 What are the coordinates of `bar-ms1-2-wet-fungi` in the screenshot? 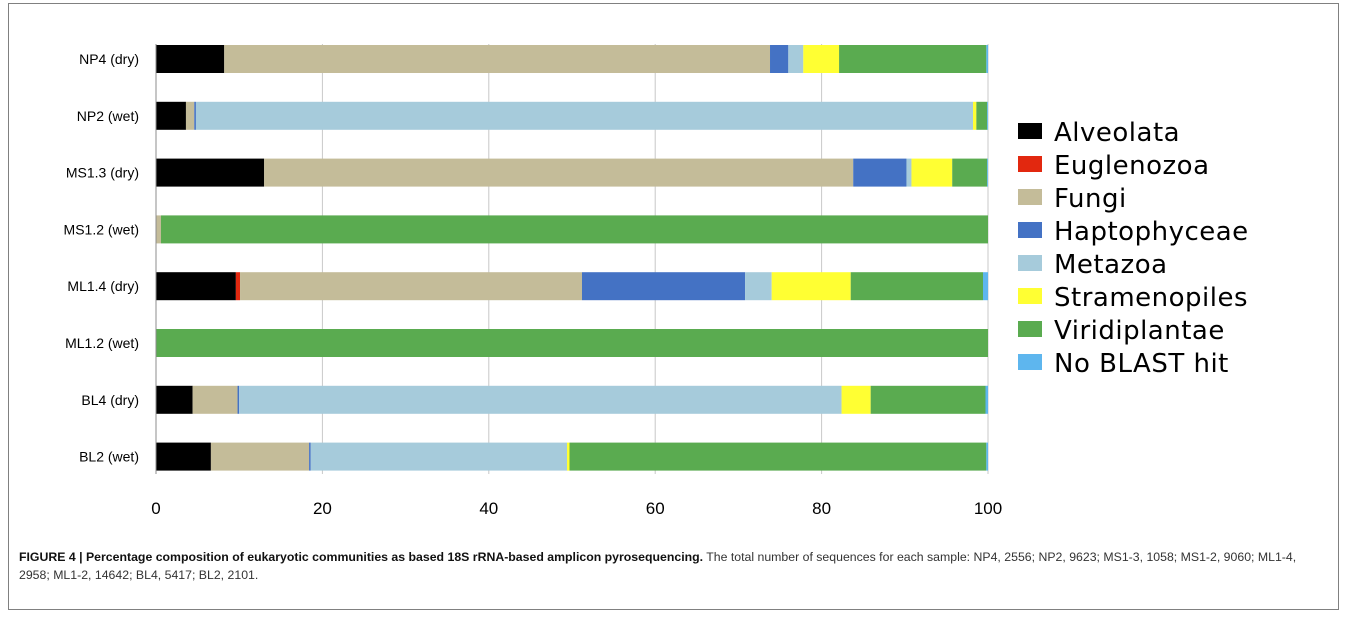 It's located at (158, 229).